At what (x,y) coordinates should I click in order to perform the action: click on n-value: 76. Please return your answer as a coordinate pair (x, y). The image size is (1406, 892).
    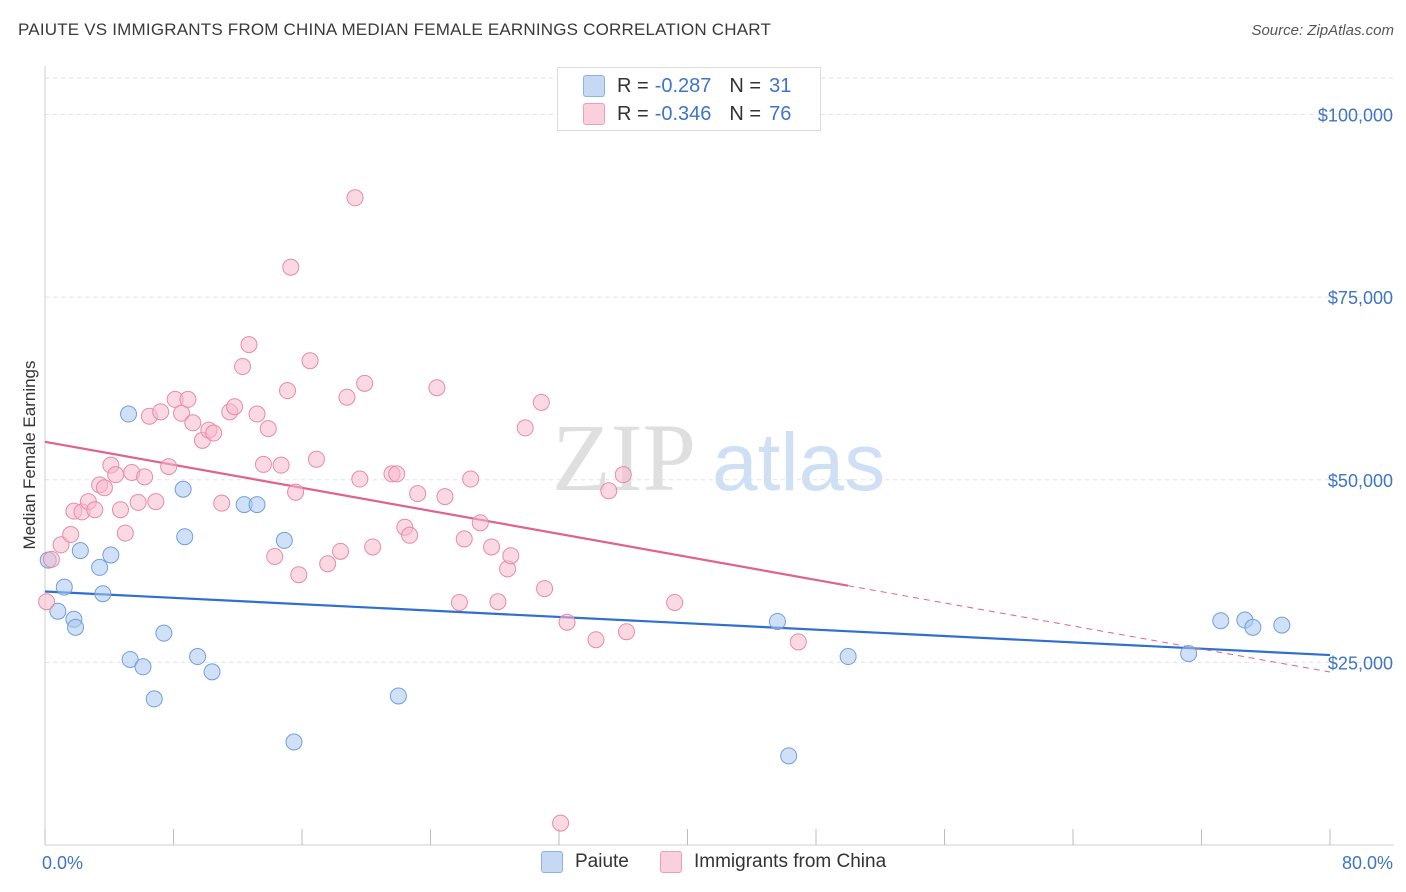
    Looking at the image, I should click on (780, 113).